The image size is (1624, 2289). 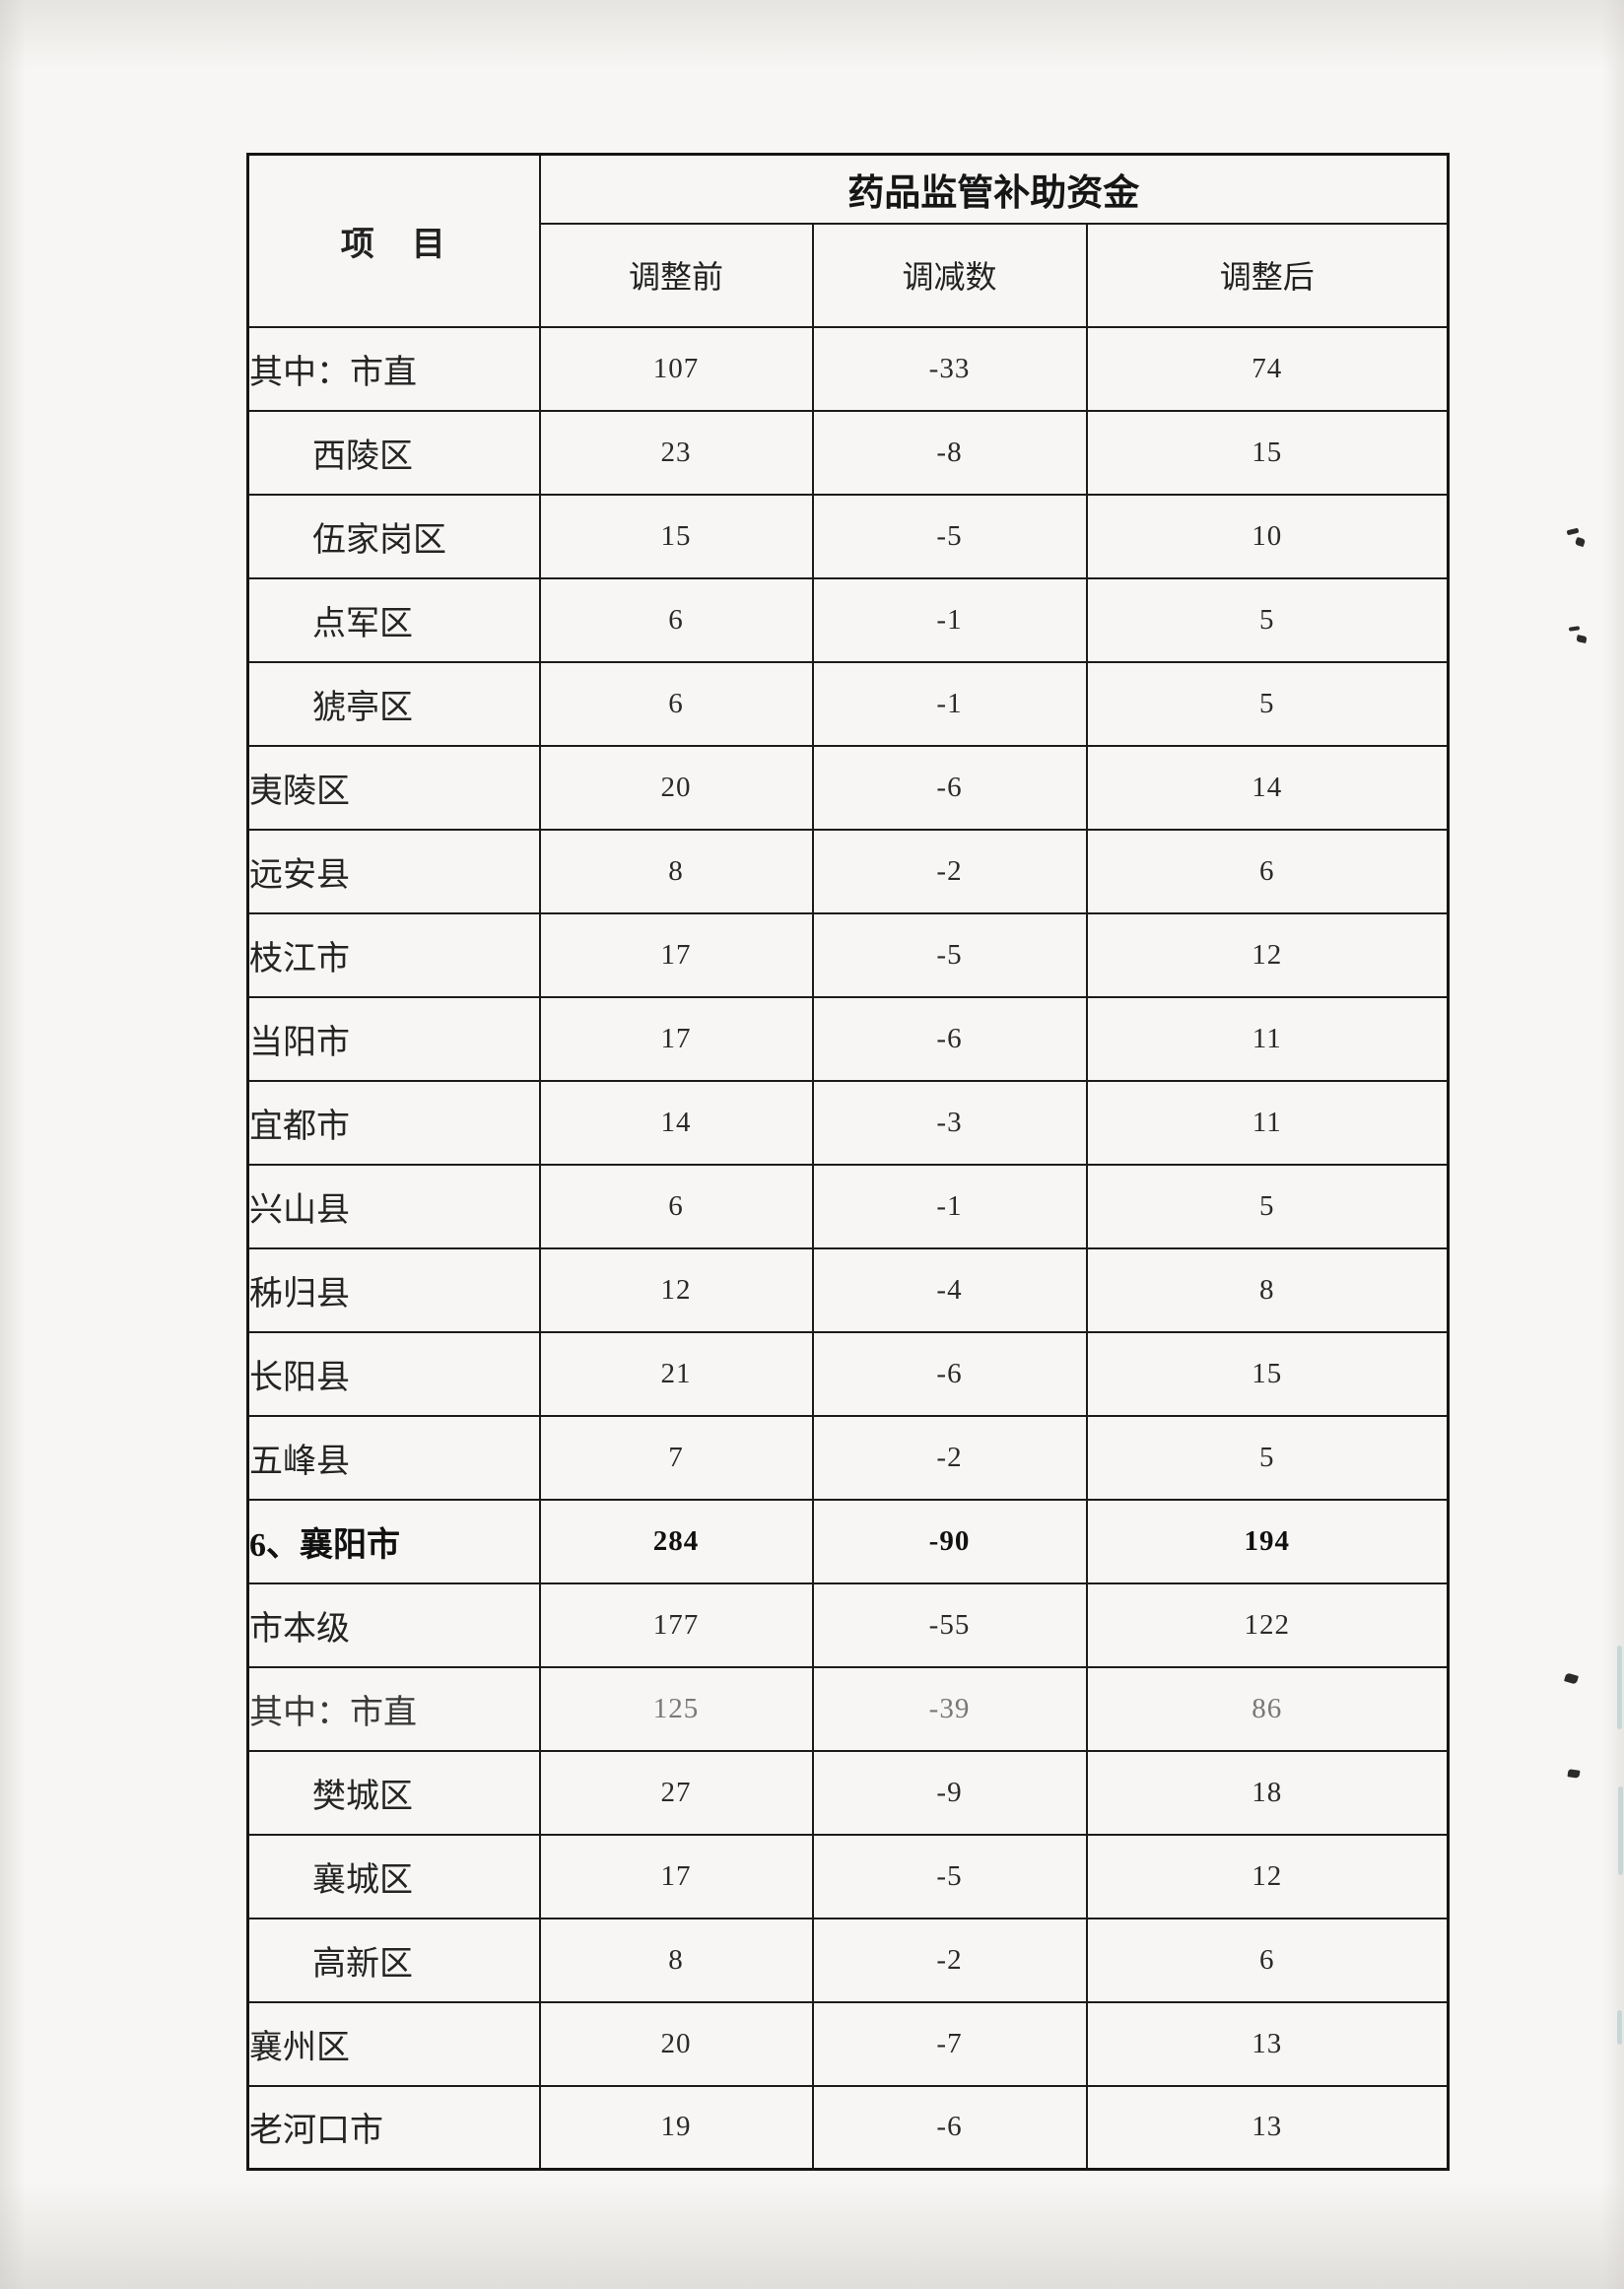 What do you see at coordinates (676, 275) in the screenshot?
I see `subheader-before-adjustment: 调整前` at bounding box center [676, 275].